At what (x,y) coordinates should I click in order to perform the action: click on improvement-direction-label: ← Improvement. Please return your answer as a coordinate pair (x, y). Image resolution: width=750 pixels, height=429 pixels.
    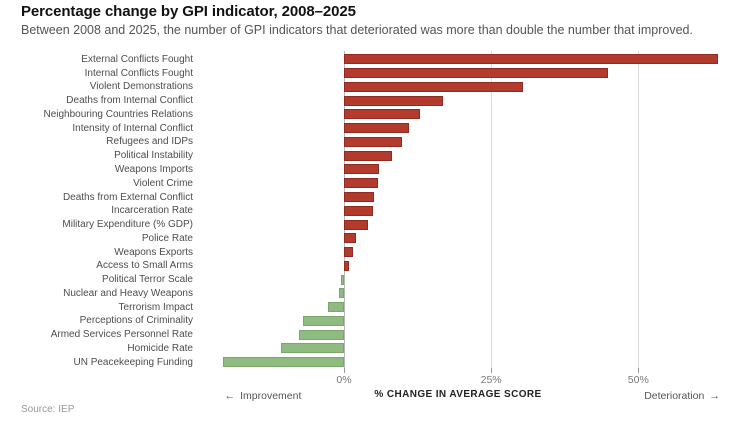
    Looking at the image, I should click on (263, 396).